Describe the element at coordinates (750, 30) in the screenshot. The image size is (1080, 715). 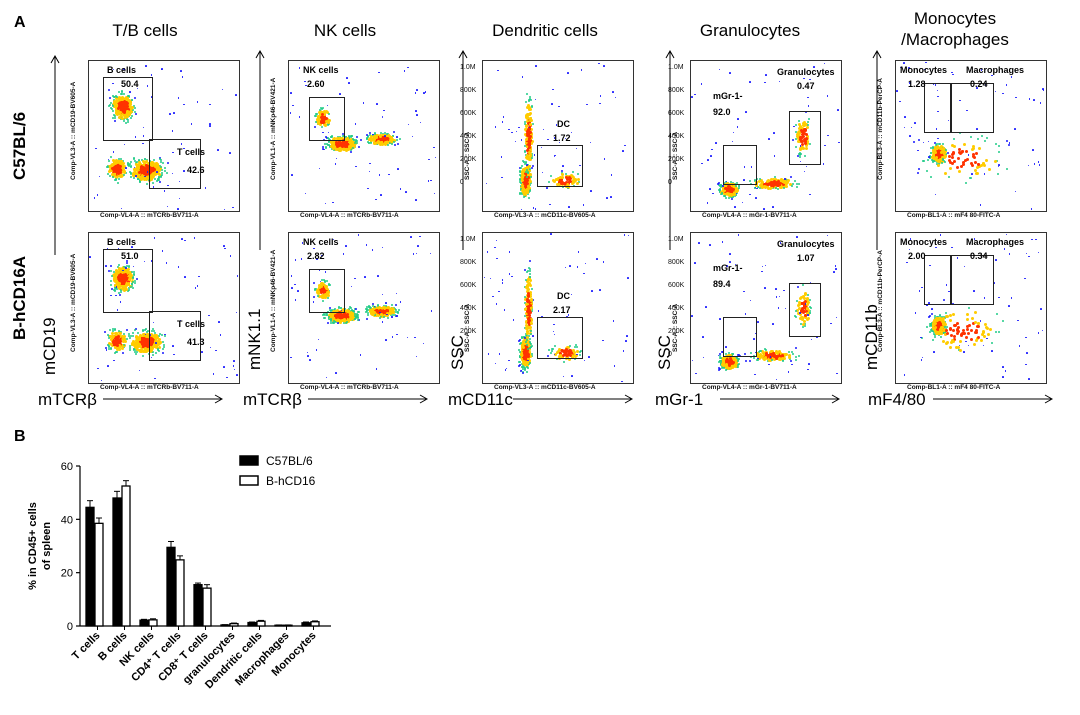
I see `column-title: Granulocytes` at that location.